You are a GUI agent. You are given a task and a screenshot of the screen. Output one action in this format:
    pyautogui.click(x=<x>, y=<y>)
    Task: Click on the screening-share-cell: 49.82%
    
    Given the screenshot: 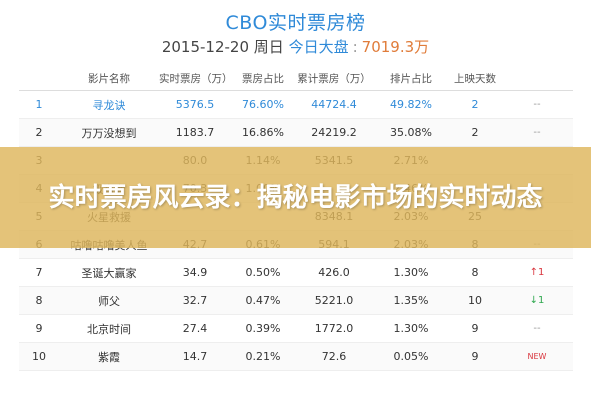 What is the action you would take?
    pyautogui.click(x=411, y=104)
    